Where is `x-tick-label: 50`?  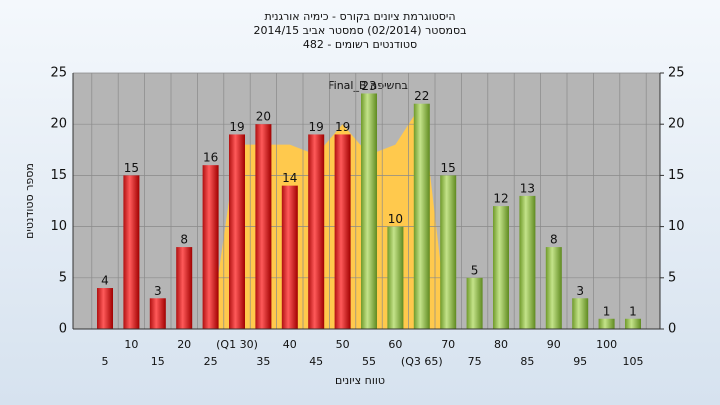 x-tick-label: 50 is located at coordinates (343, 344).